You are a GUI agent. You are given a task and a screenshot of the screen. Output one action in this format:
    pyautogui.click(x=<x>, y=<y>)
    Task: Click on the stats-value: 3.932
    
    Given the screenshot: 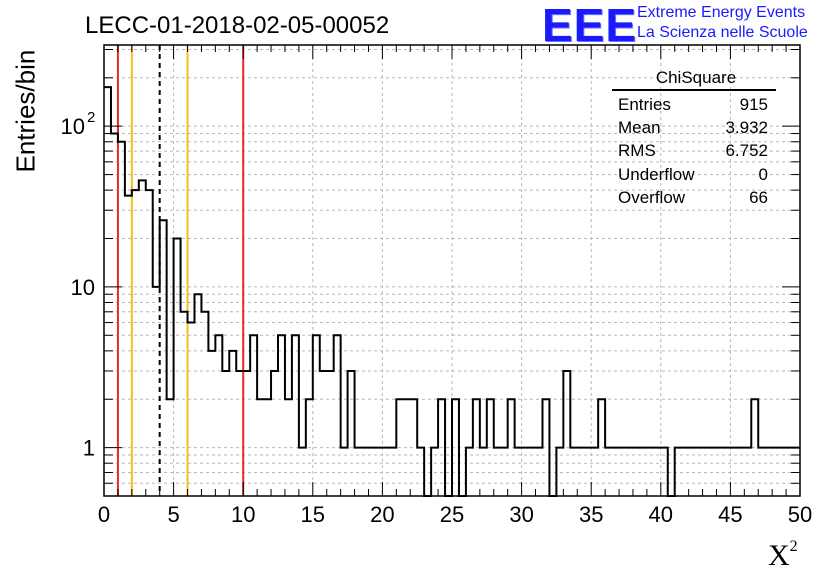 What is the action you would take?
    pyautogui.click(x=746, y=128)
    